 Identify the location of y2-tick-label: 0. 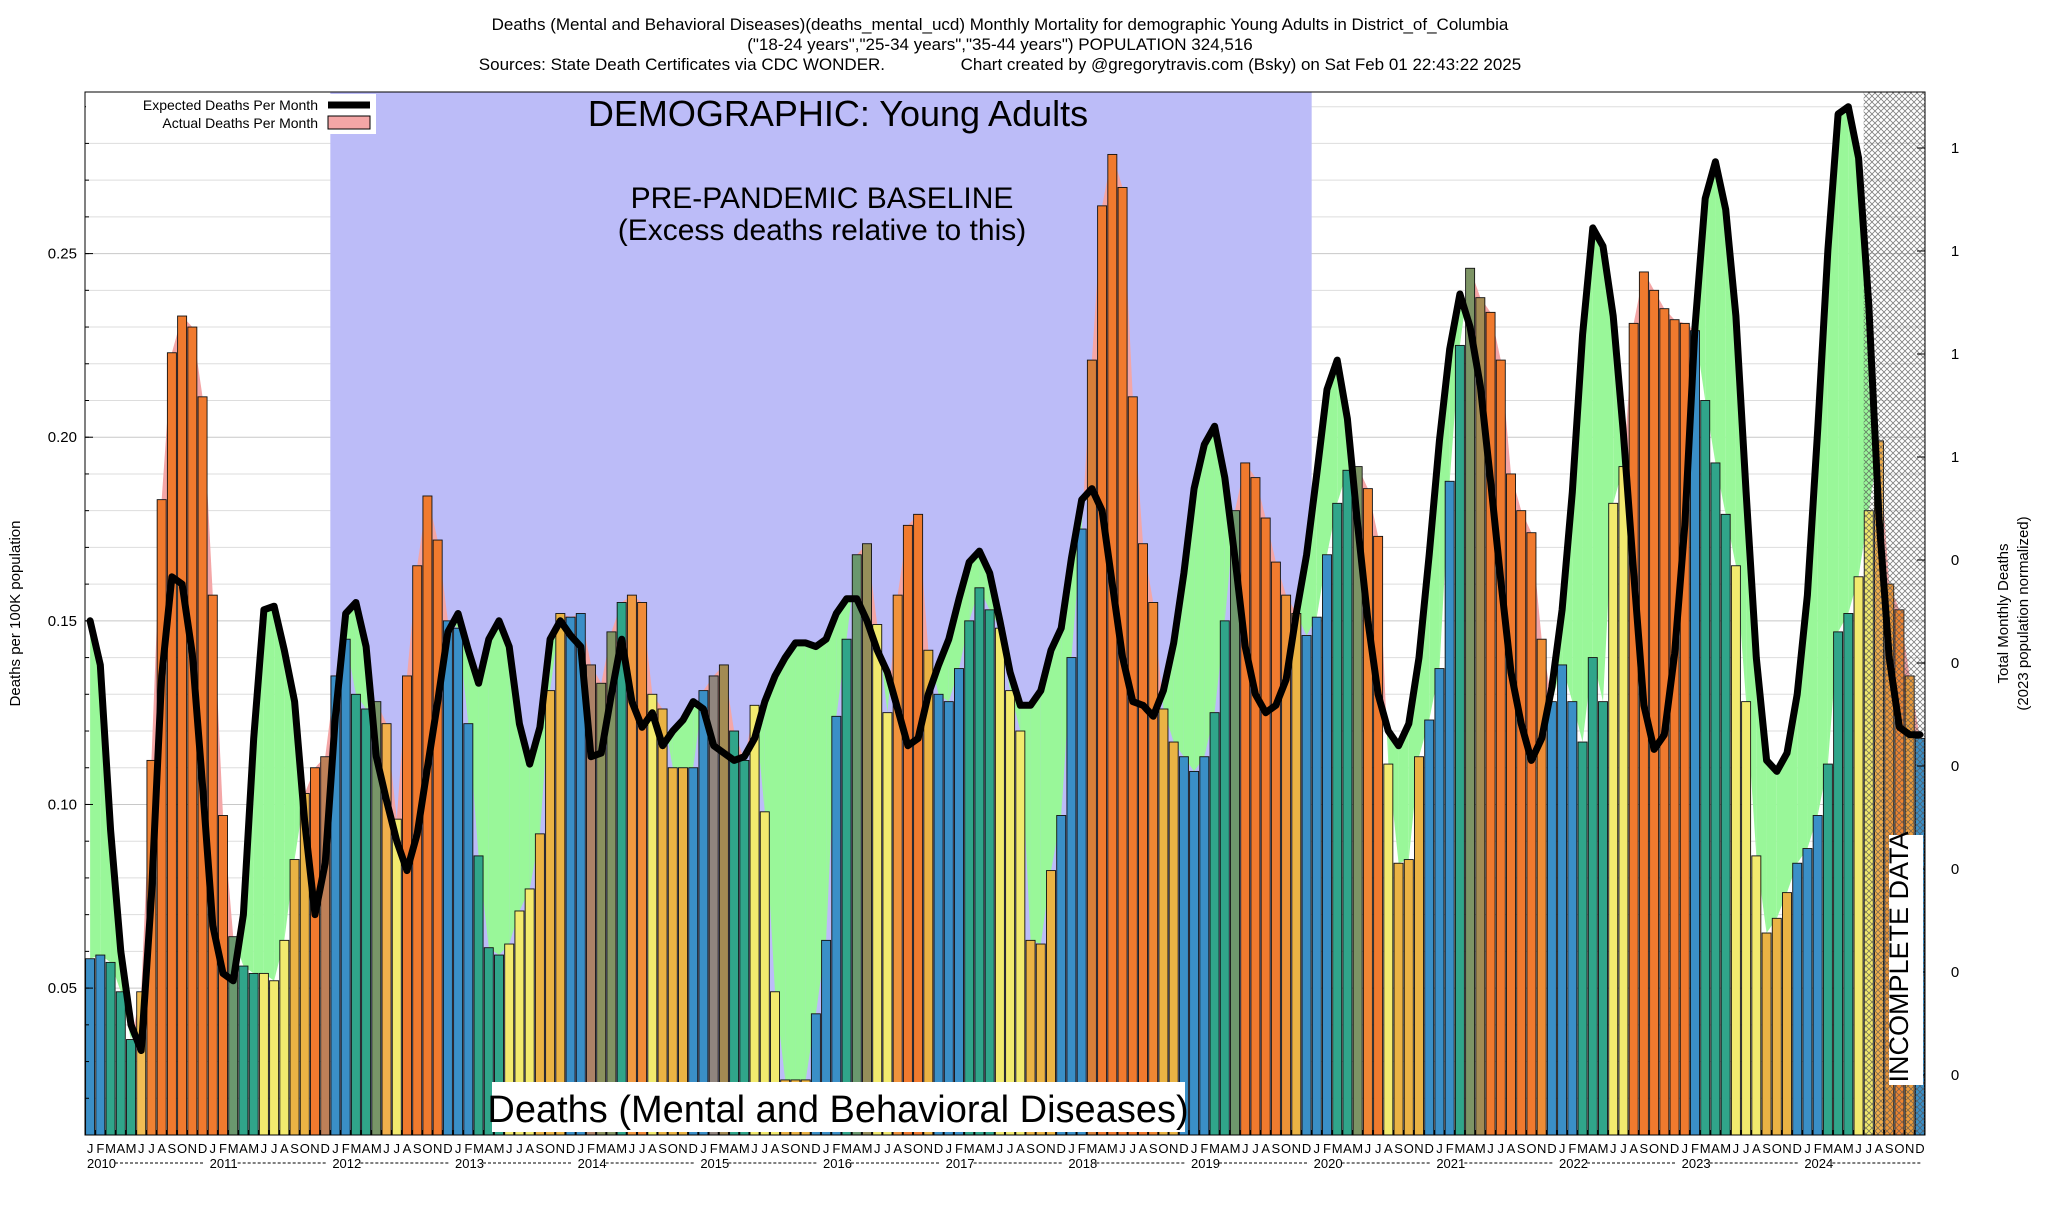
(1955, 766).